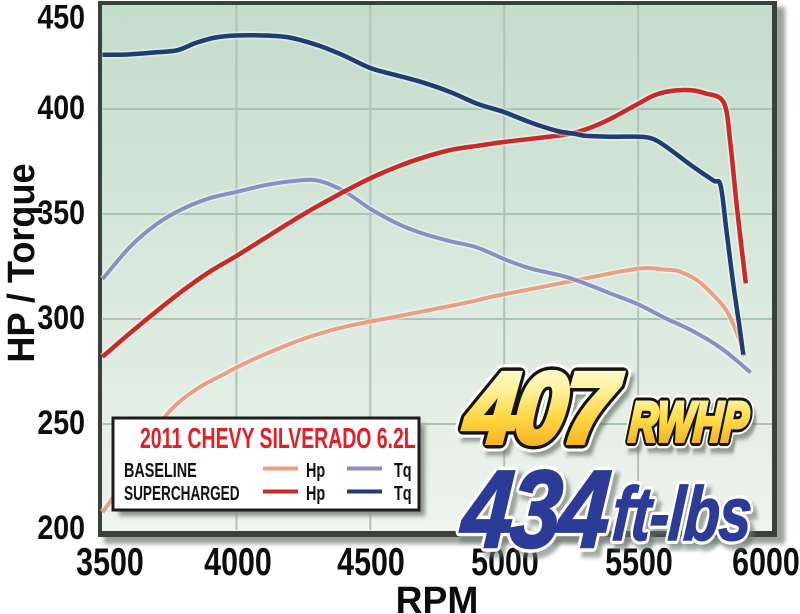  Describe the element at coordinates (505, 561) in the screenshot. I see `svg-text: 5000` at that location.